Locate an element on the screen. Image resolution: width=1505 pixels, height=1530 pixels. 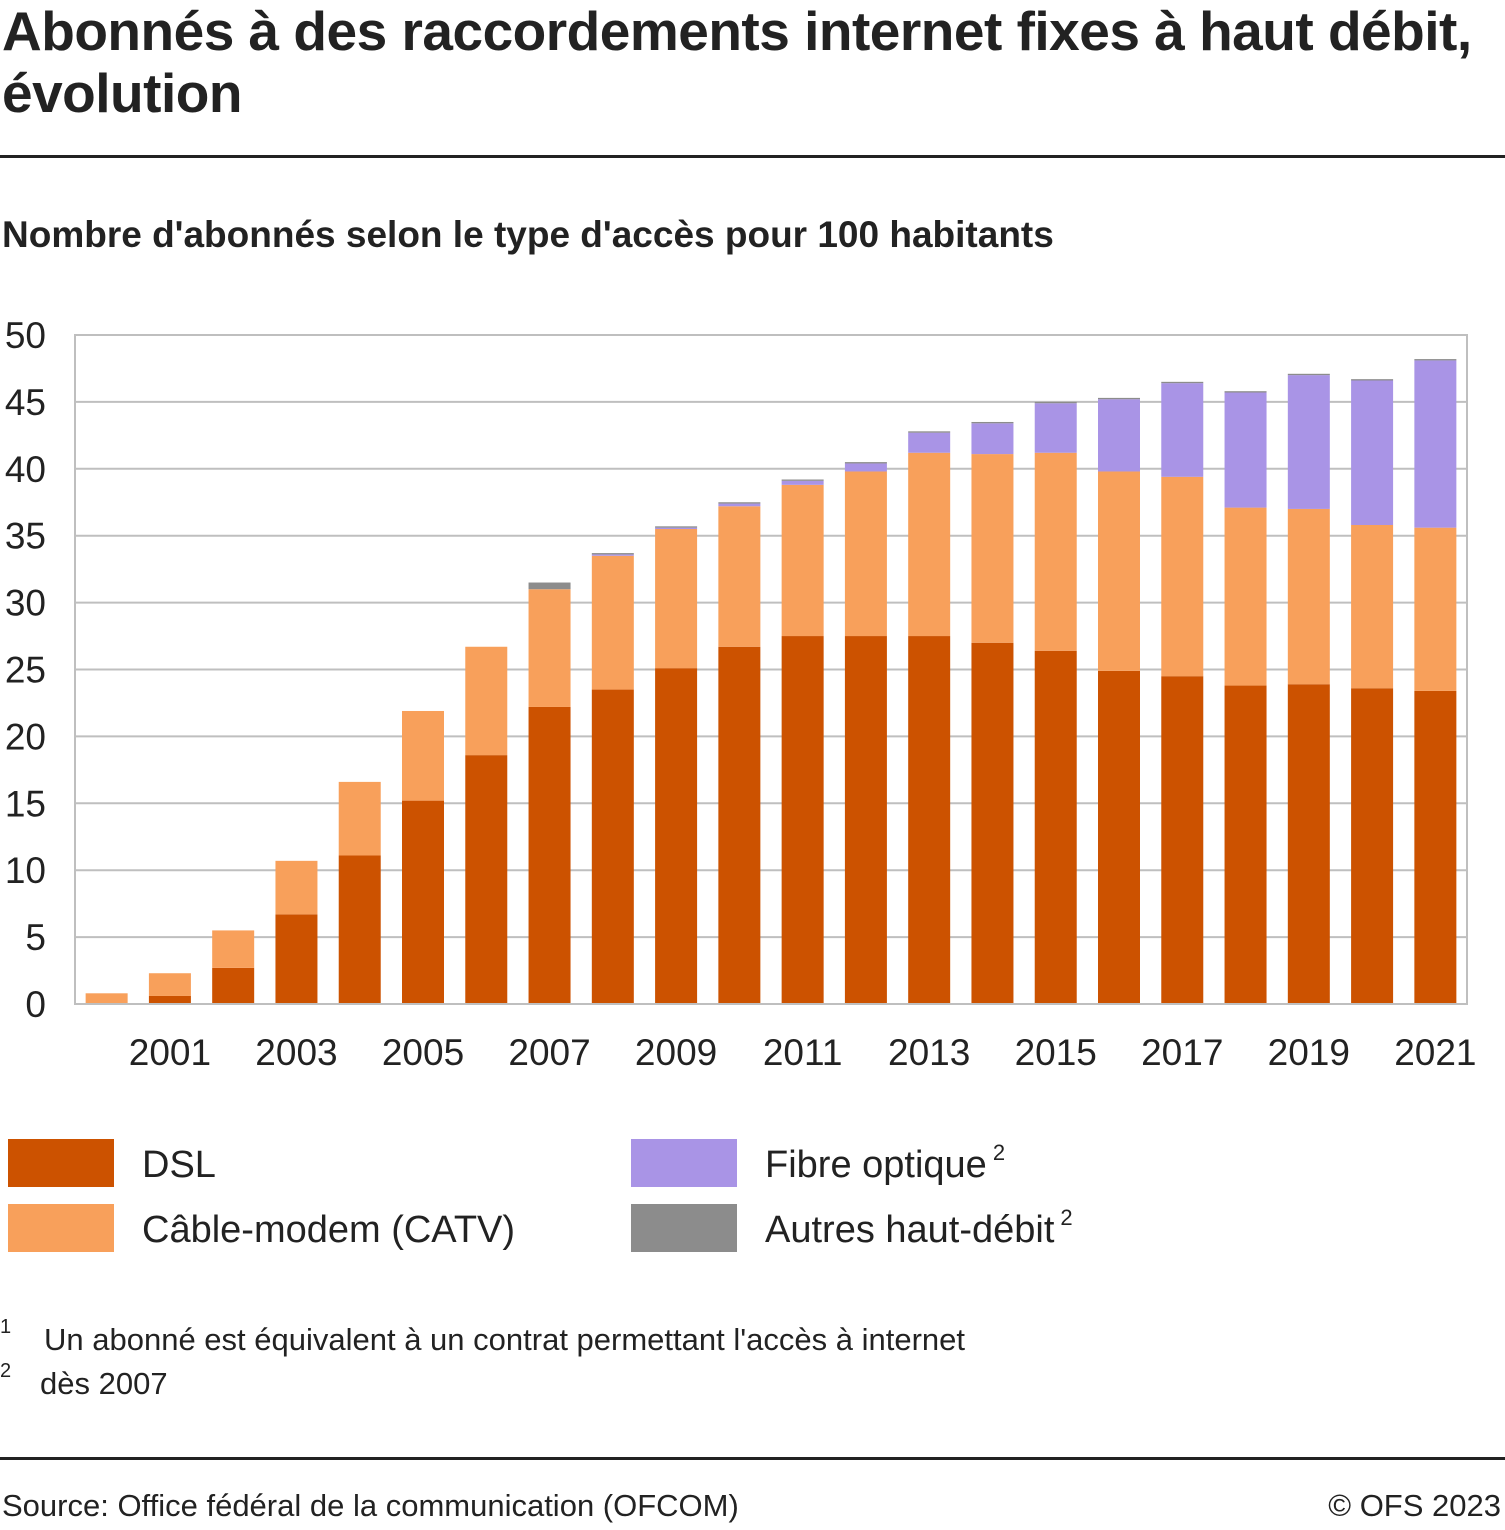
bar-fibre-2020 is located at coordinates (1372, 452).